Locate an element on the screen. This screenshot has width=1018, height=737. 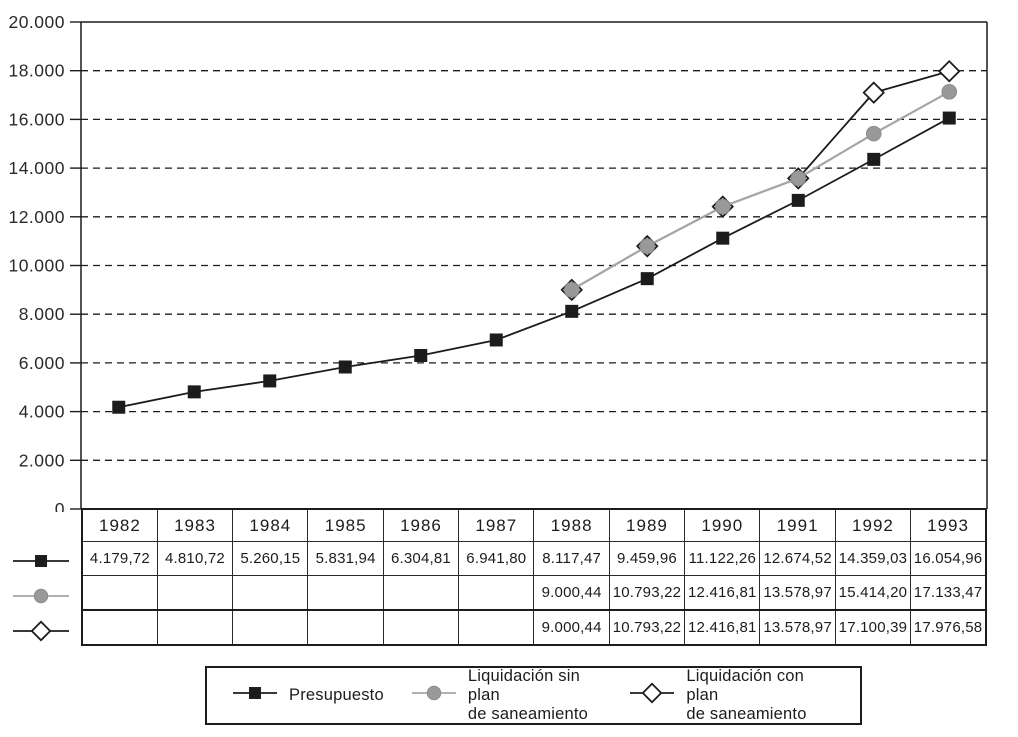
value-cell: 9.459,96 is located at coordinates (647, 558).